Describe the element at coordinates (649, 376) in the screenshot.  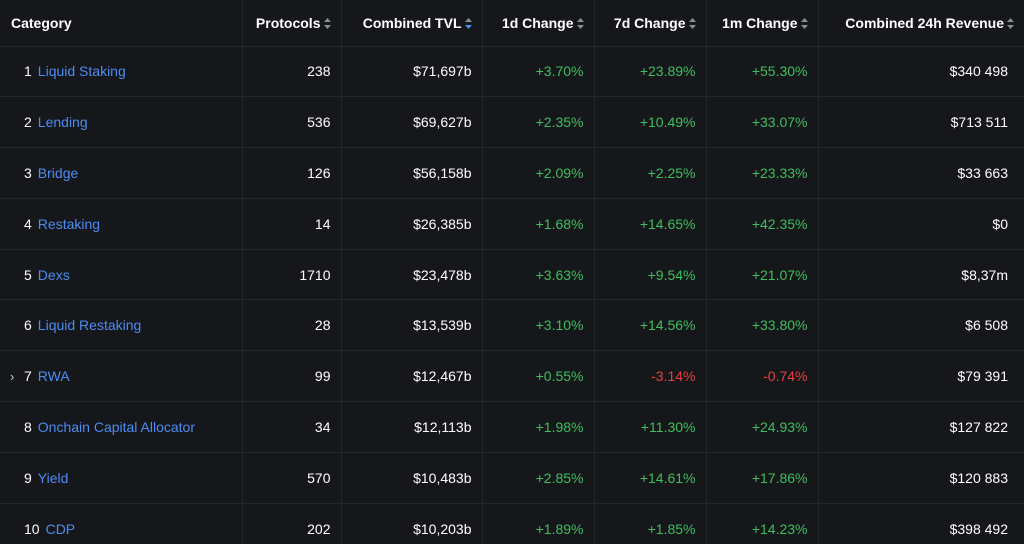
I see `change-7d-cell: -3.14%` at that location.